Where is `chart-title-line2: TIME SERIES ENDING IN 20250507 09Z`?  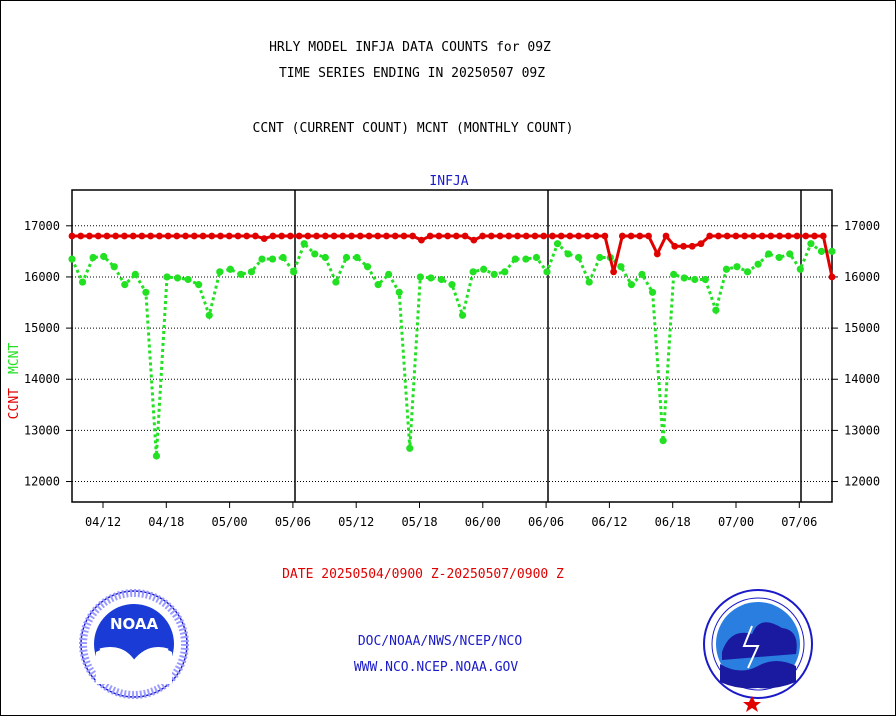 chart-title-line2: TIME SERIES ENDING IN 20250507 09Z is located at coordinates (412, 73).